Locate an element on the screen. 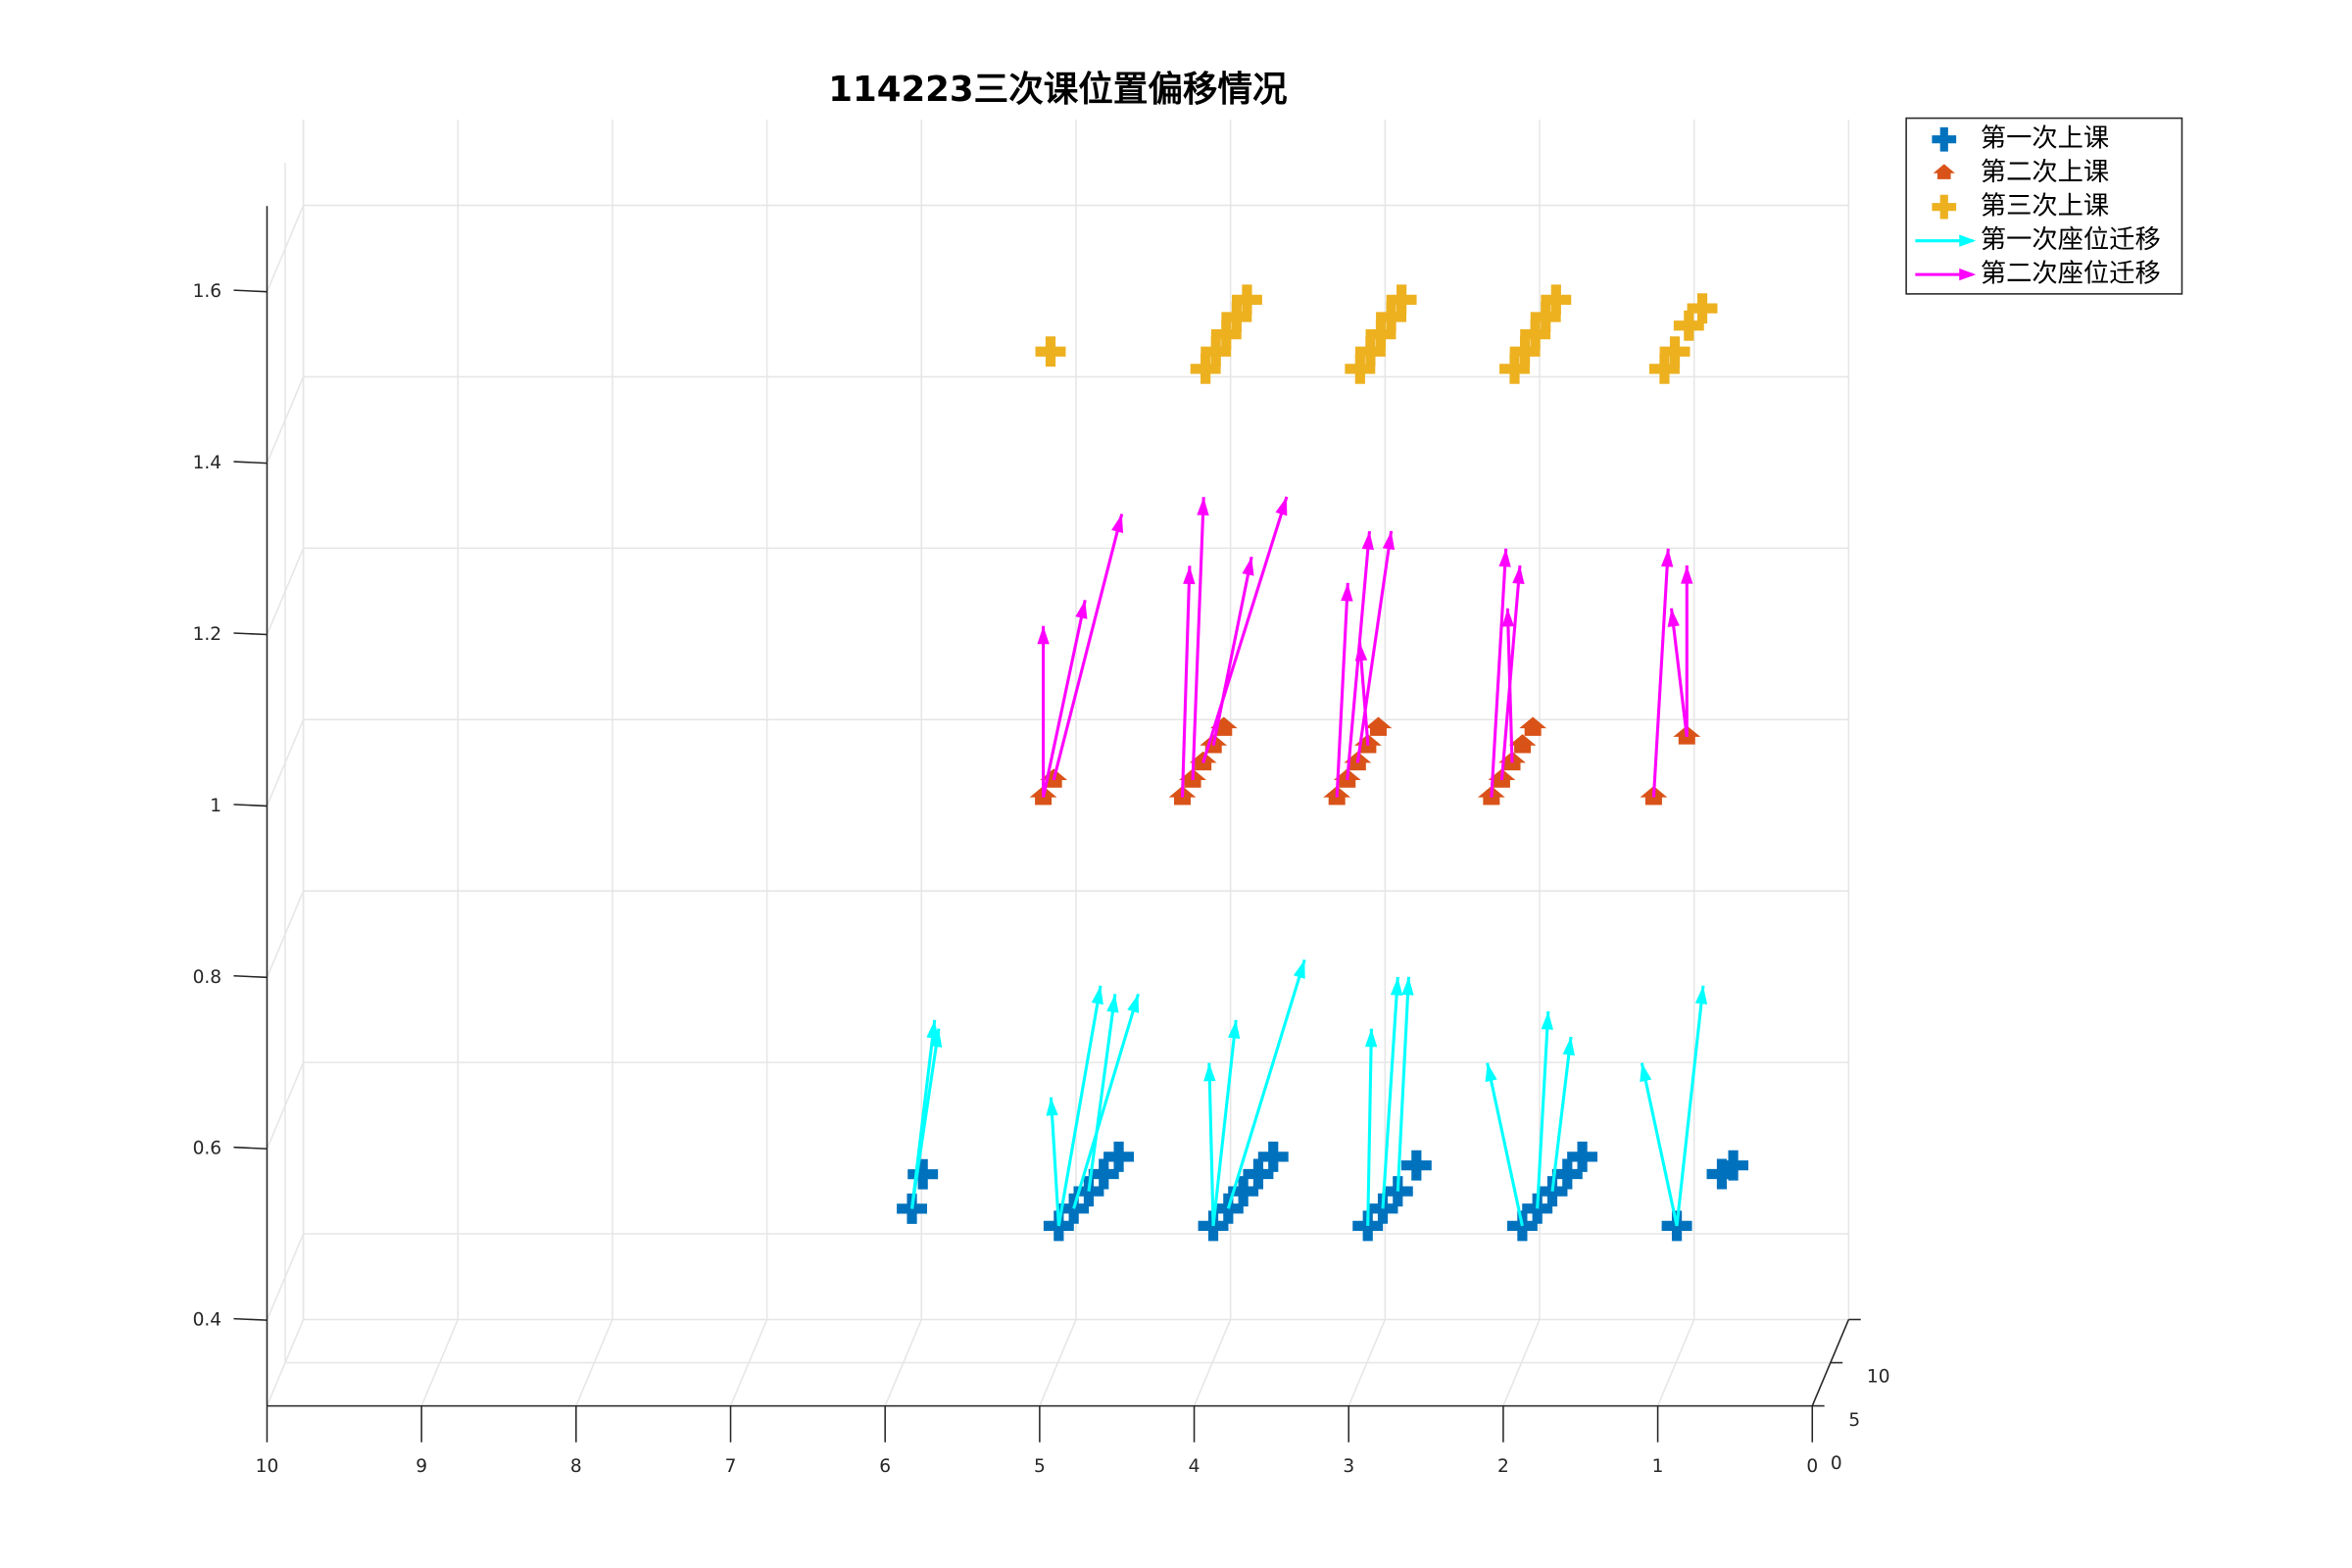 The width and height of the screenshot is (2352, 1568). z-tick-label: 1 is located at coordinates (215, 806).